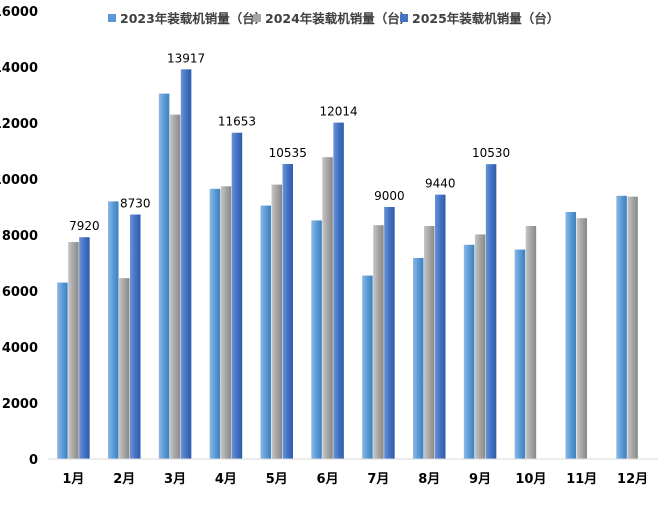 The image size is (666, 507). I want to click on y-tick-label: 2000, so click(20, 404).